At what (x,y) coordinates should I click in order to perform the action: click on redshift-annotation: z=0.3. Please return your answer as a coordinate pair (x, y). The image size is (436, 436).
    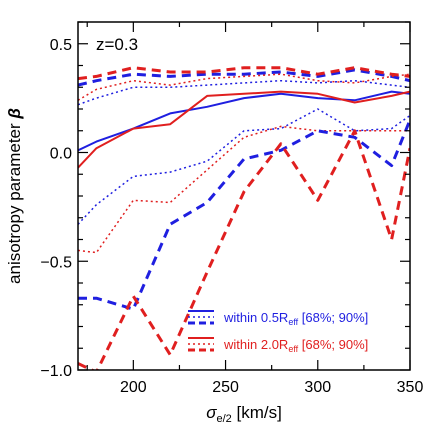
    Looking at the image, I should click on (117, 44).